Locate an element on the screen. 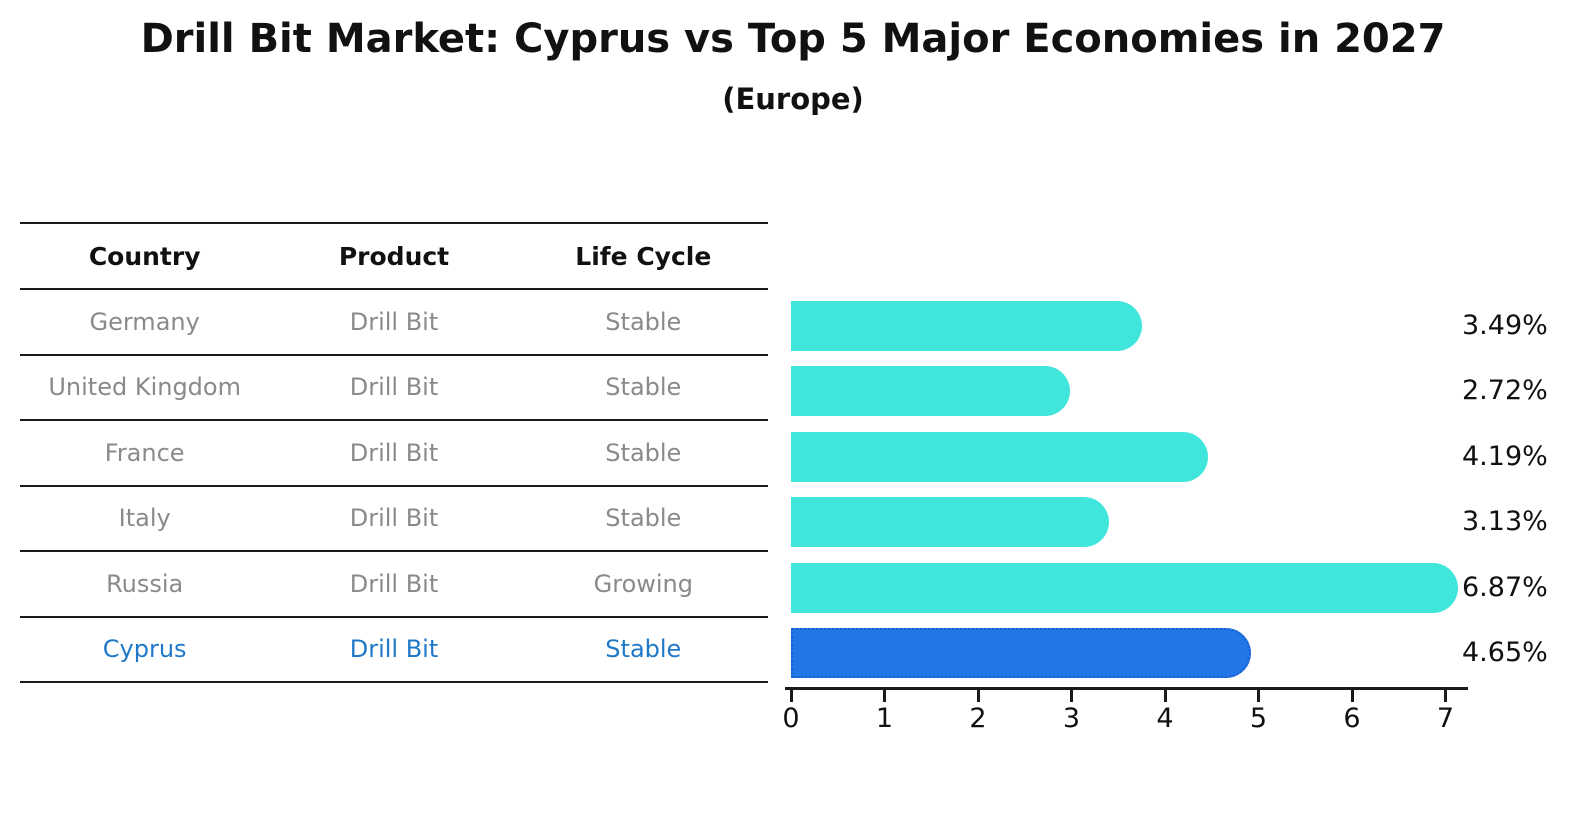 This screenshot has width=1586, height=823. chart-subtitle: (Europe) is located at coordinates (793, 99).